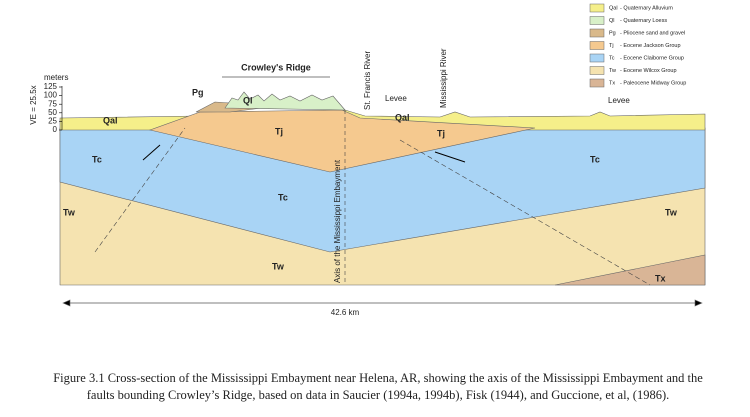 Image resolution: width=750 pixels, height=417 pixels. Describe the element at coordinates (650, 46) in the screenshot. I see `legend-label: - Eocene Jackson Group` at that location.